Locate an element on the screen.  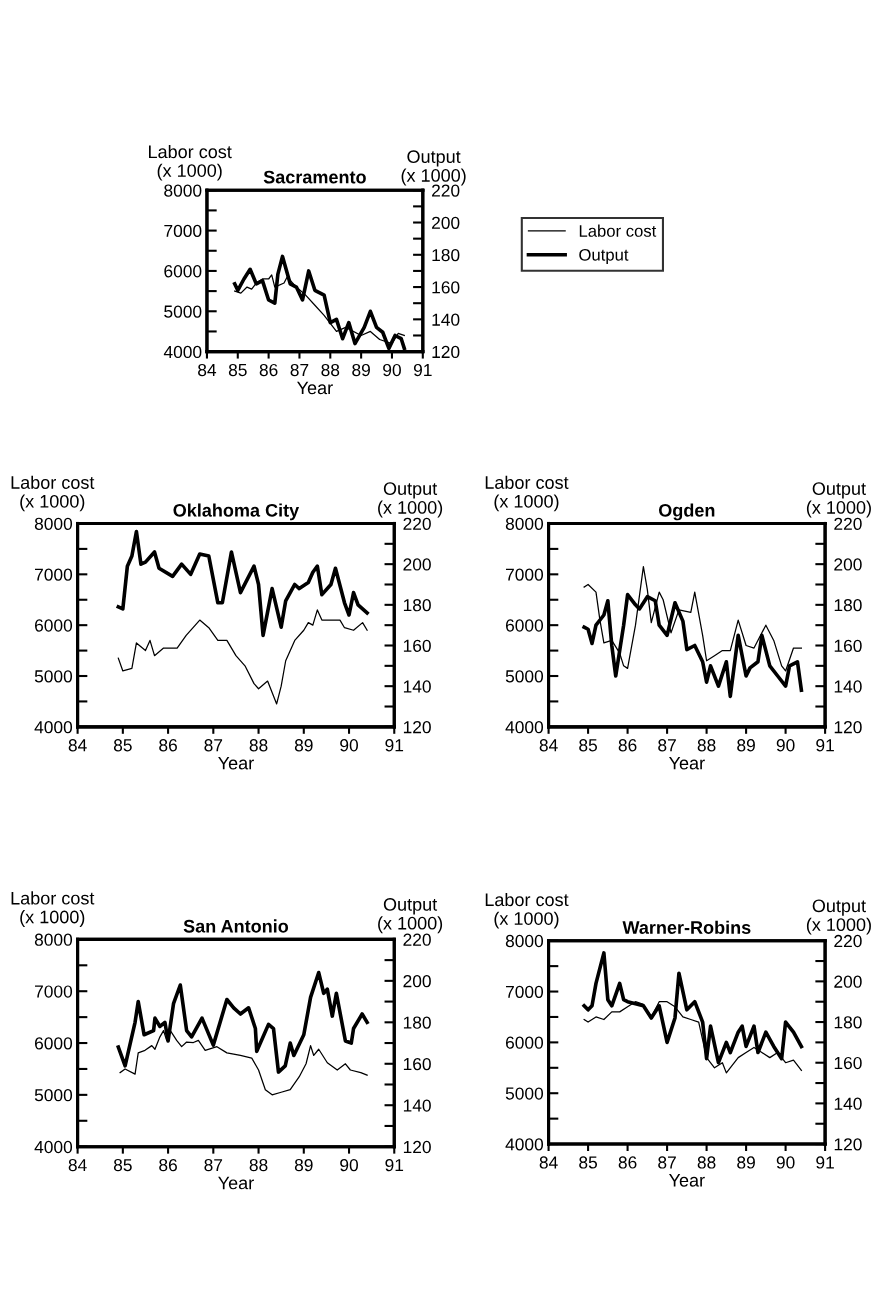
chart-title: Sacramento is located at coordinates (314, 177).